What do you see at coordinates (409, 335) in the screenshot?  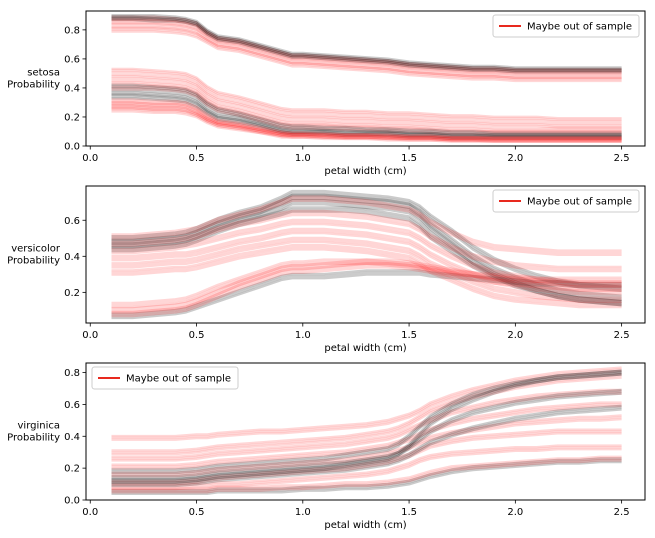 I see `x-tick-label: 1.5` at bounding box center [409, 335].